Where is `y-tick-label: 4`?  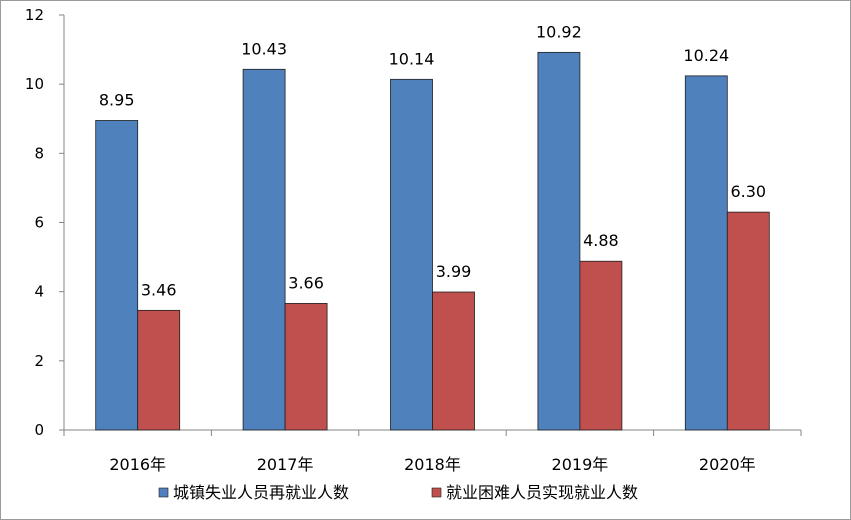
y-tick-label: 4 is located at coordinates (39, 292).